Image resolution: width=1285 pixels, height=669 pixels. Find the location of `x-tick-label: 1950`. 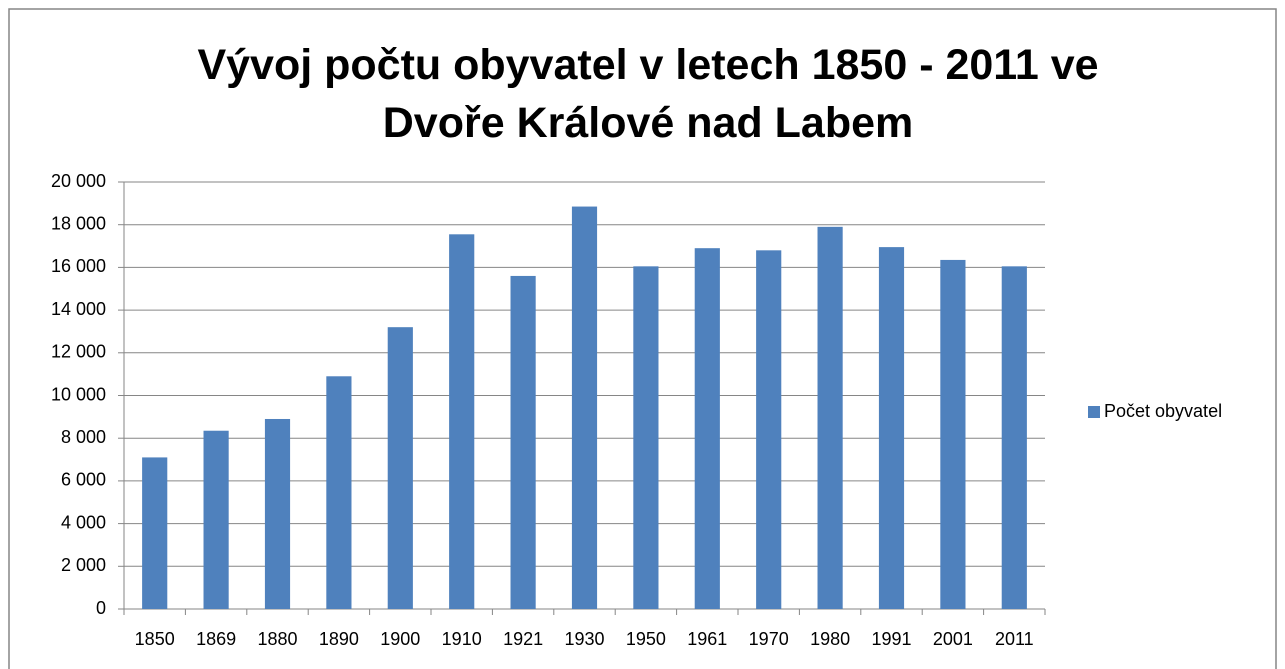

x-tick-label: 1950 is located at coordinates (646, 639).